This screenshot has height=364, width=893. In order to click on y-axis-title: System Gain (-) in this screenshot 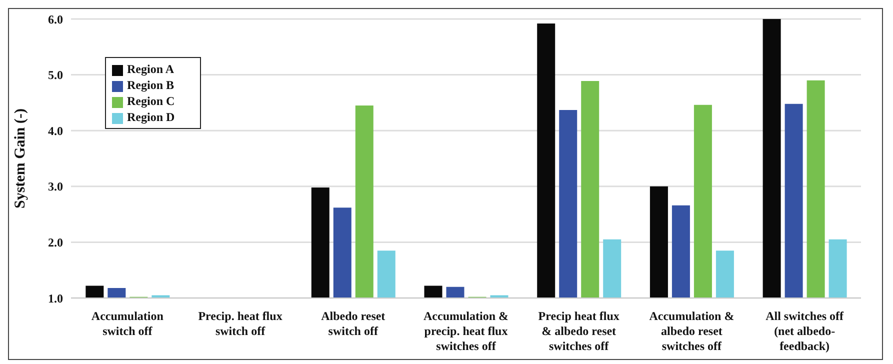, I will do `click(20, 158)`.